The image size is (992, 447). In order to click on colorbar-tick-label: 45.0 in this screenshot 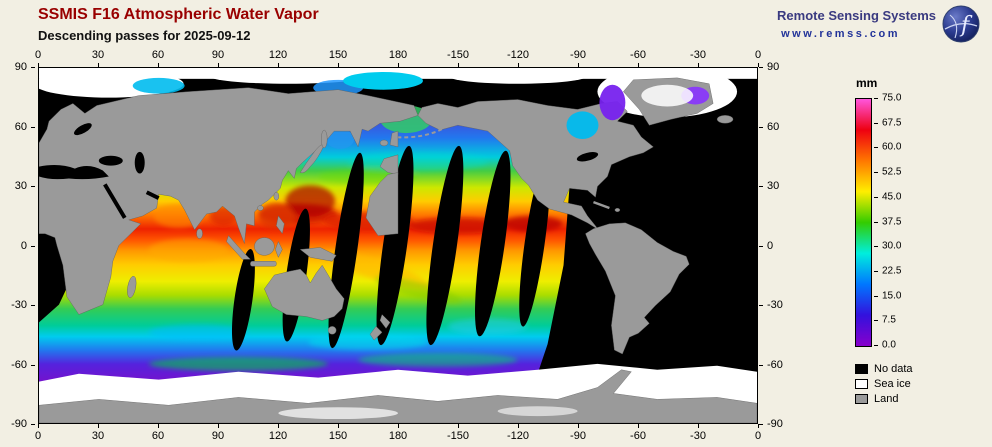, I will do `click(892, 197)`.